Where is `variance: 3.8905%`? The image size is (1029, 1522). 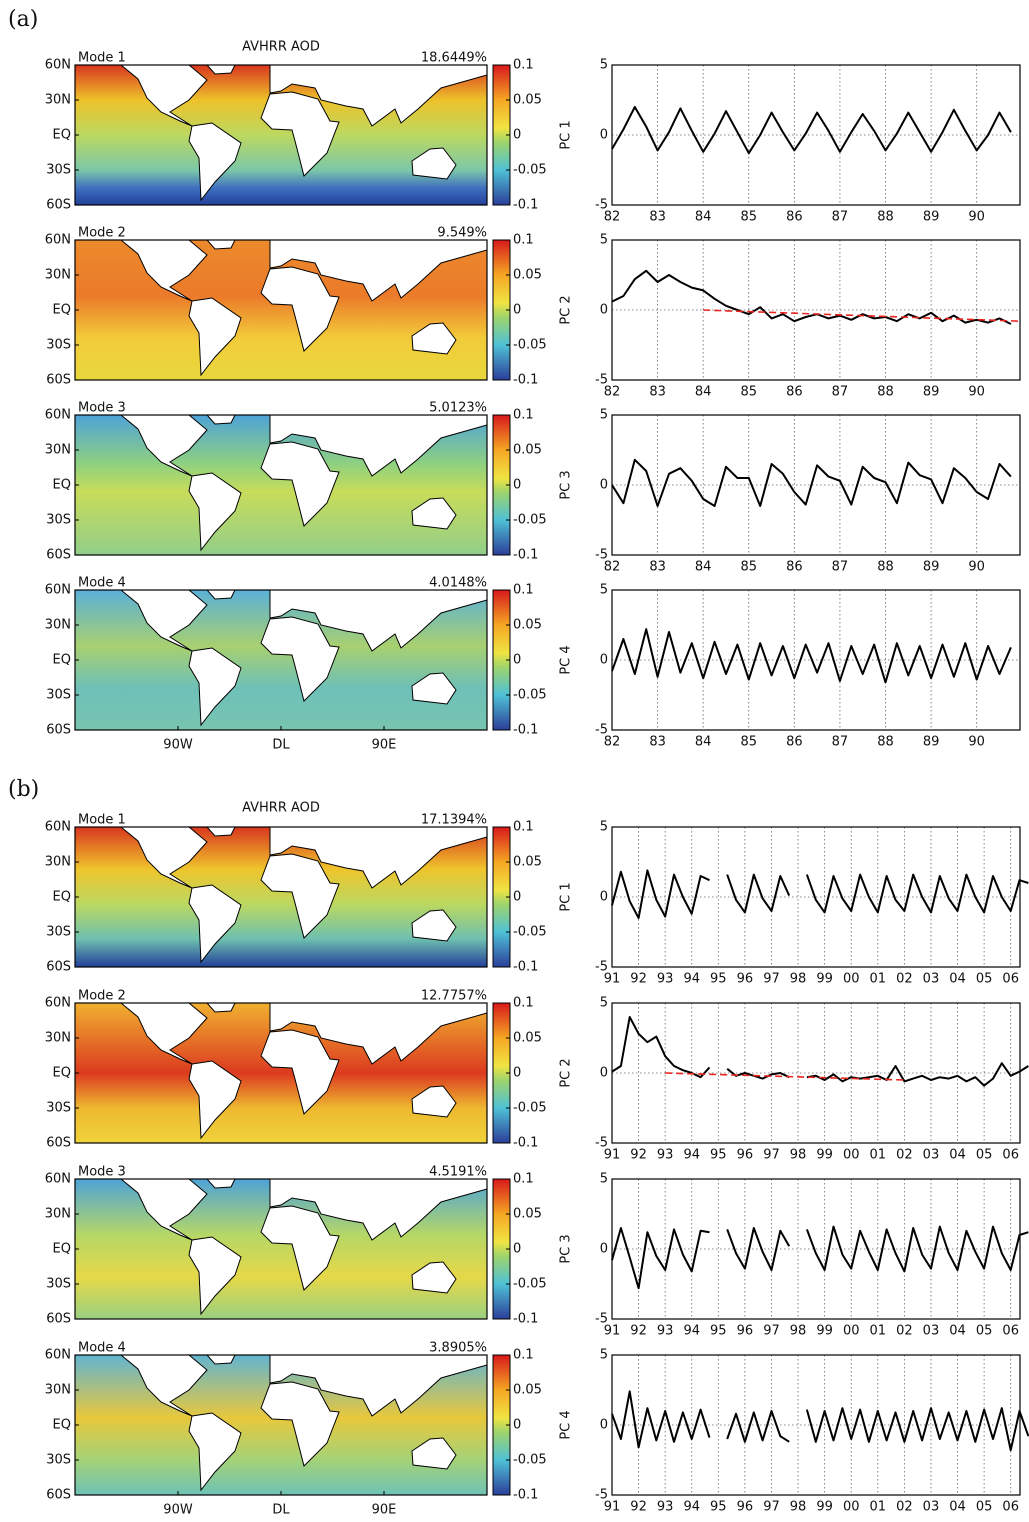 variance: 3.8905% is located at coordinates (458, 1348).